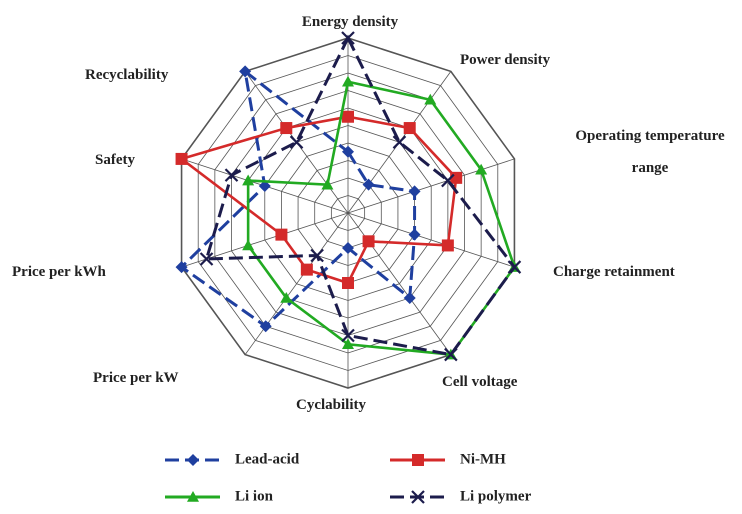 The image size is (742, 514). What do you see at coordinates (115, 160) in the screenshot?
I see `axis-label: Safety` at bounding box center [115, 160].